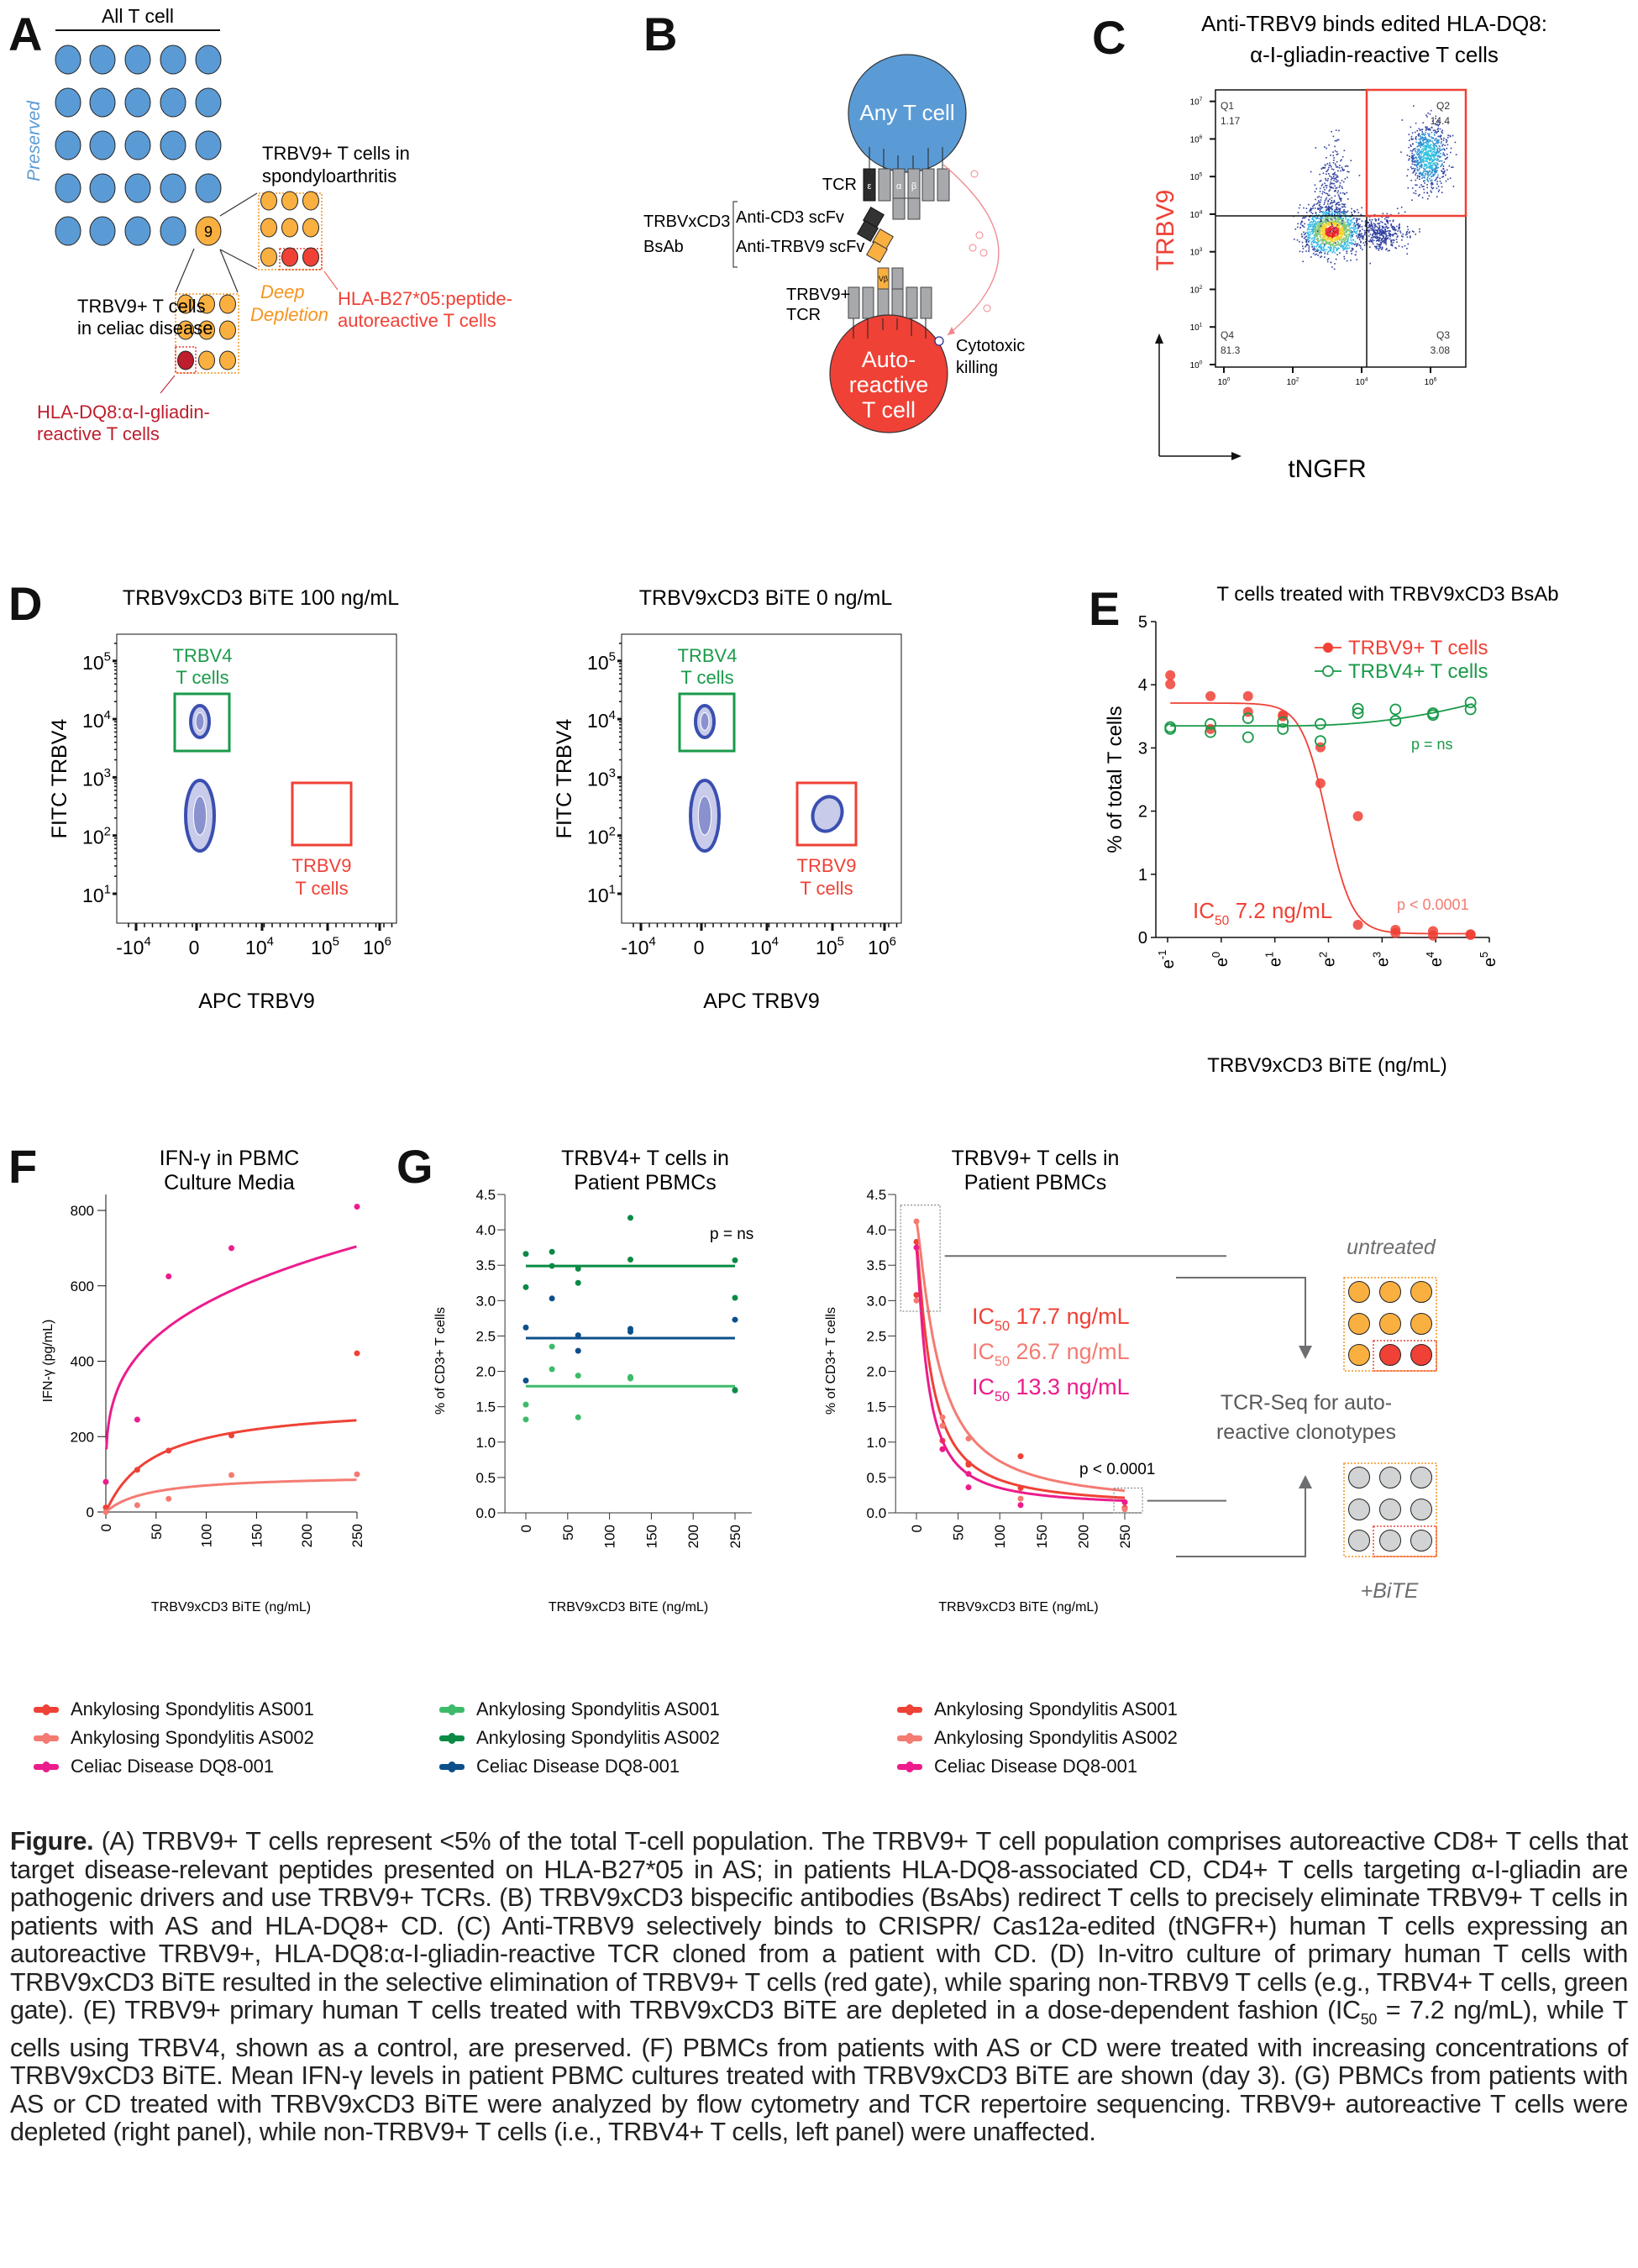 This screenshot has height=2268, width=1638. What do you see at coordinates (68, 60) in the screenshot?
I see `t-cell` at bounding box center [68, 60].